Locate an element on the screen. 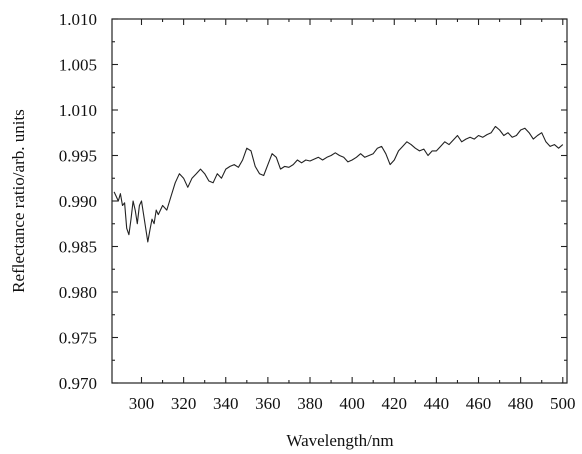 Image resolution: width=582 pixels, height=454 pixels. y-tick-label: 0.990 is located at coordinates (78, 201).